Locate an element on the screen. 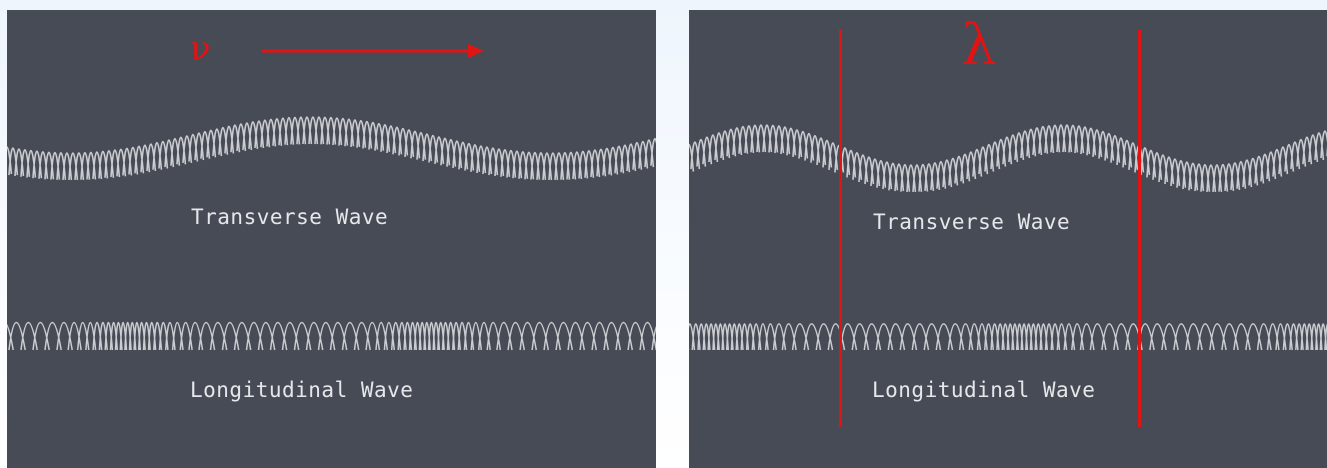  right-transverse-spring is located at coordinates (1008, 158).